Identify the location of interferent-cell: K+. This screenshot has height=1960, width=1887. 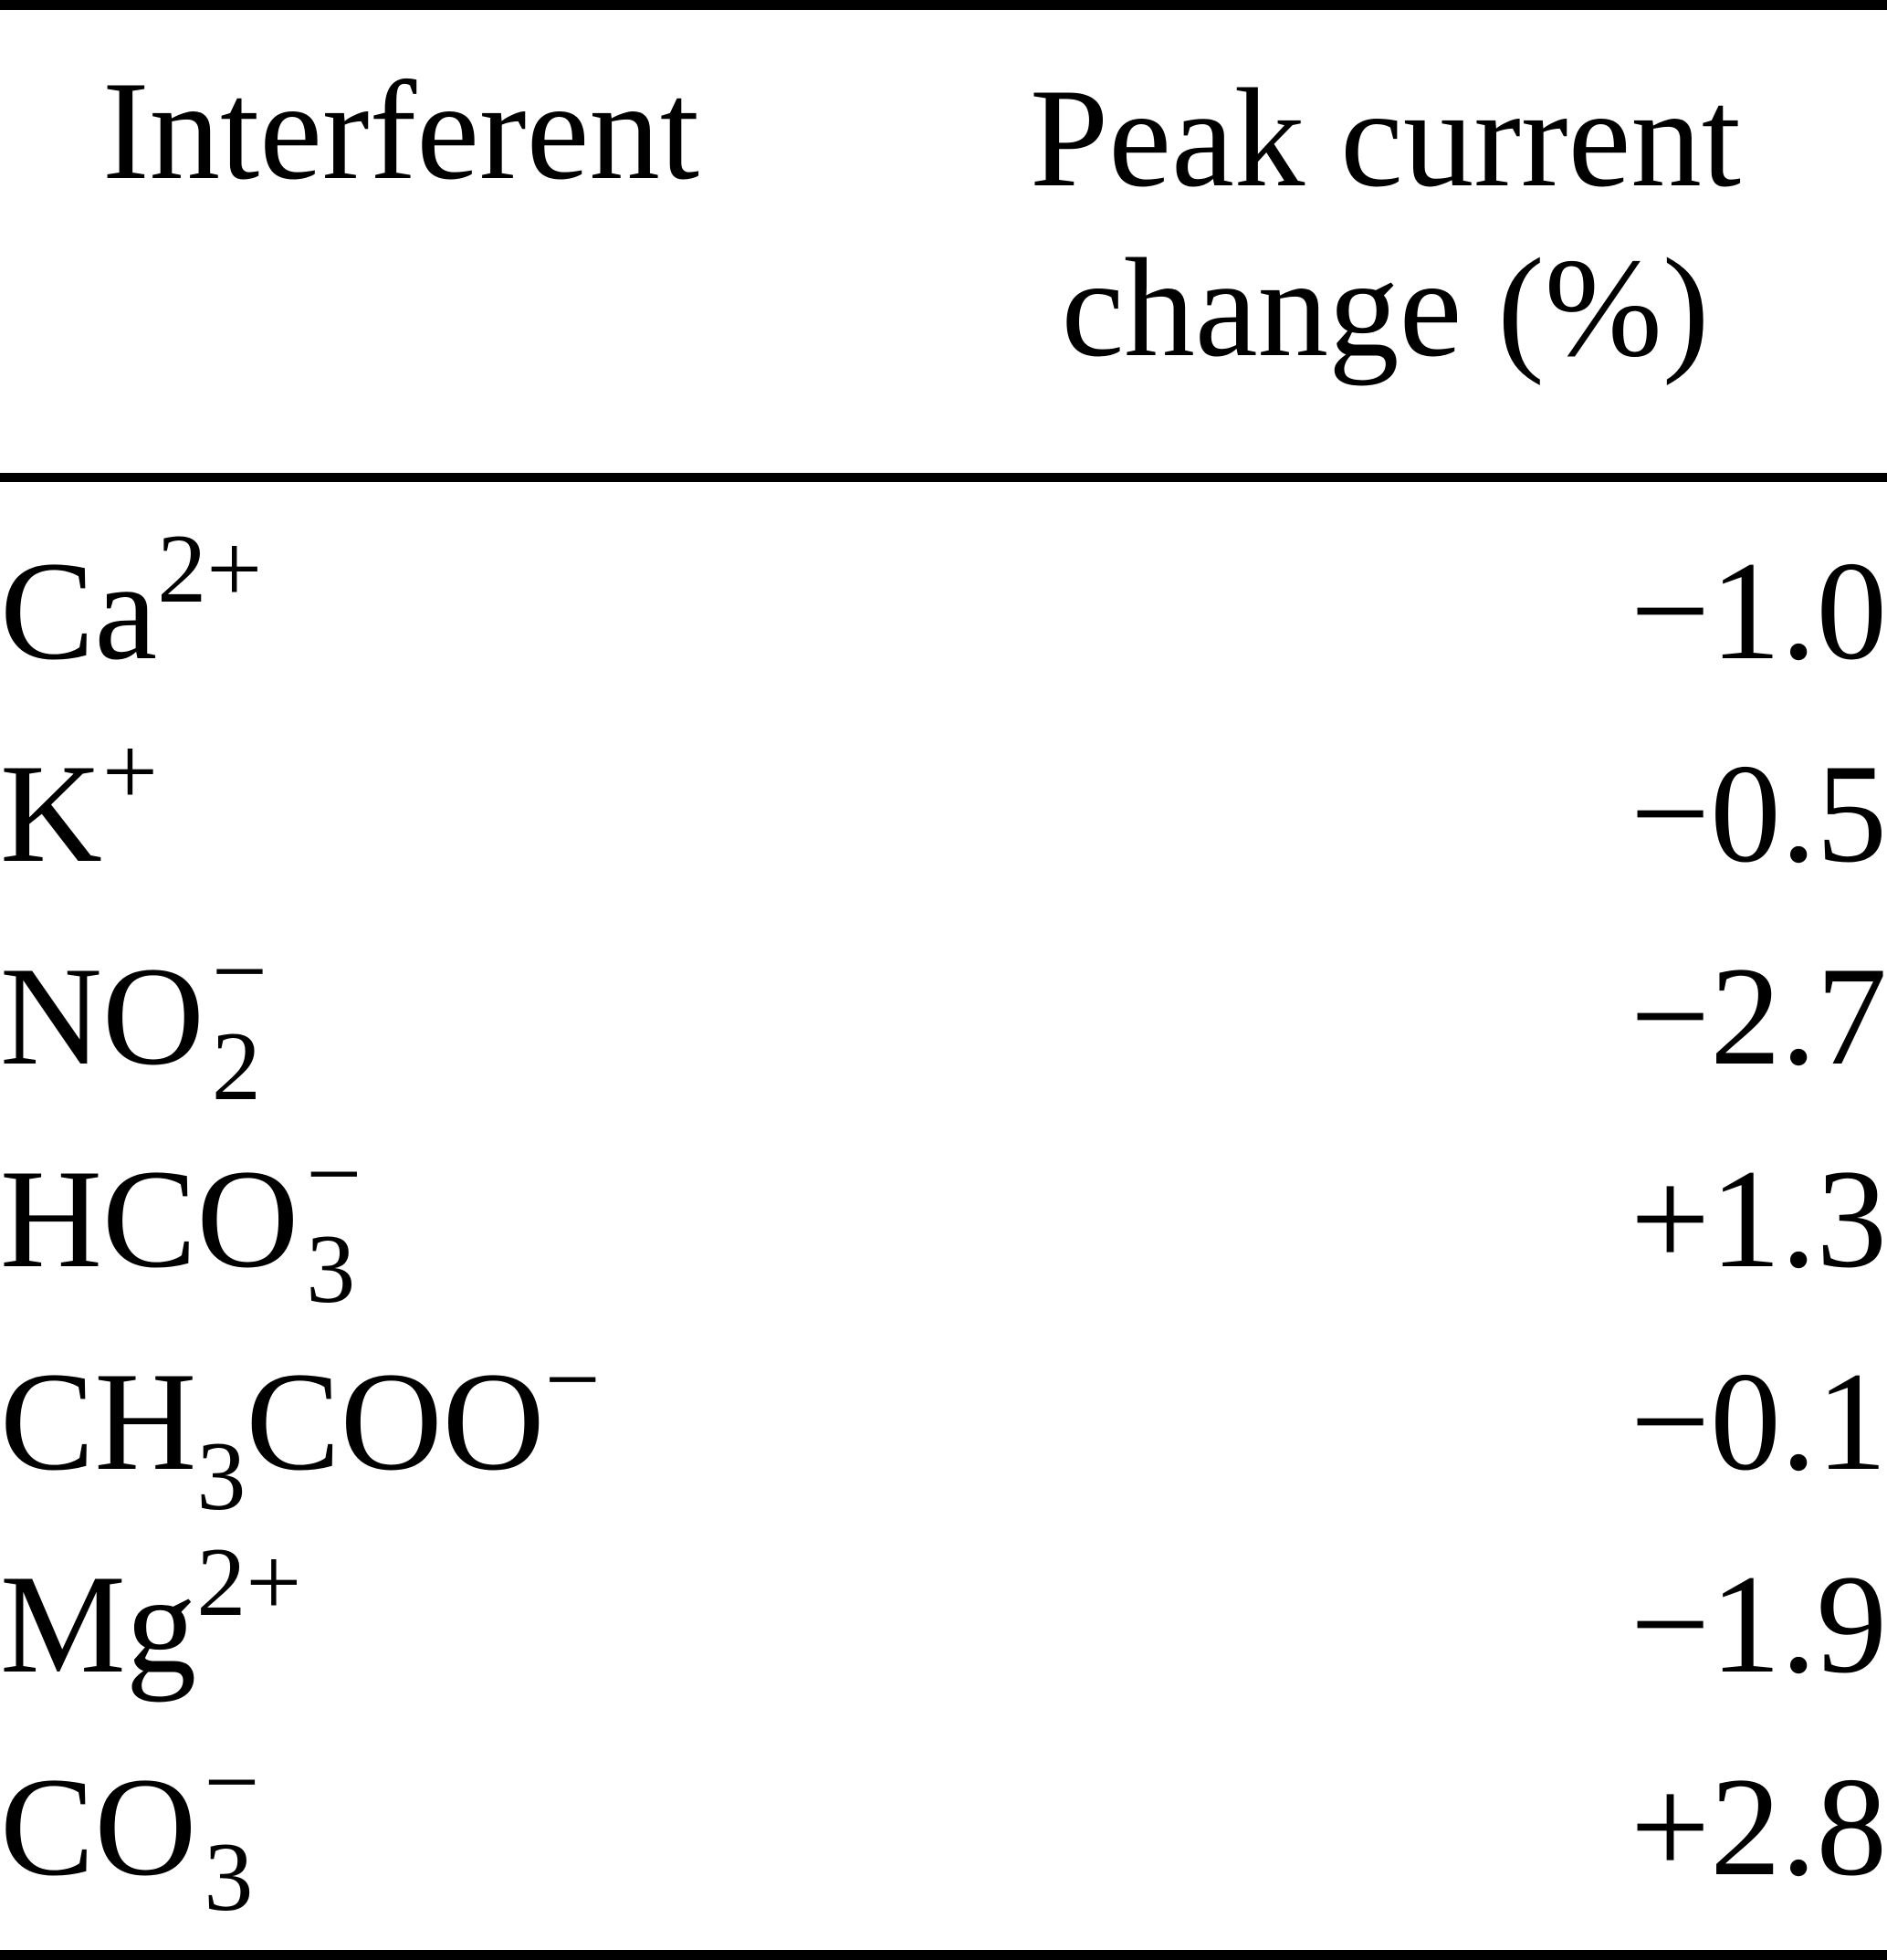
(661, 813).